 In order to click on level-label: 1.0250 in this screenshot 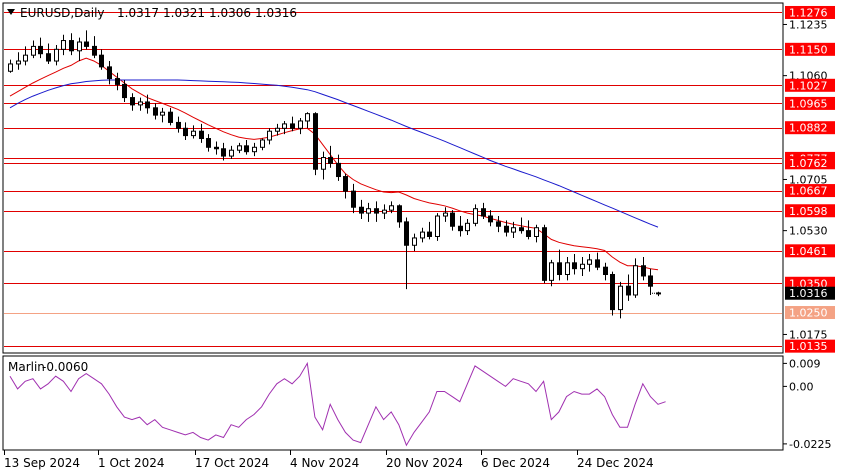, I will do `click(808, 313)`.